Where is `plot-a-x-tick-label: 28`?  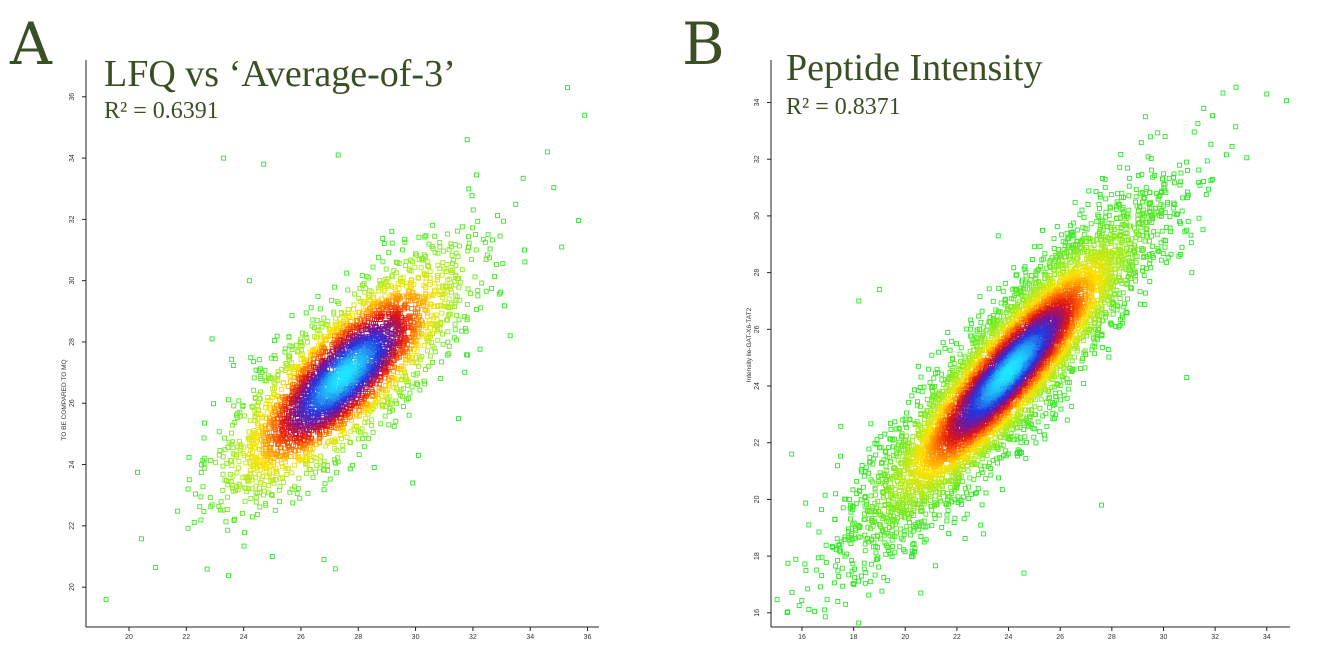
plot-a-x-tick-label: 28 is located at coordinates (358, 637).